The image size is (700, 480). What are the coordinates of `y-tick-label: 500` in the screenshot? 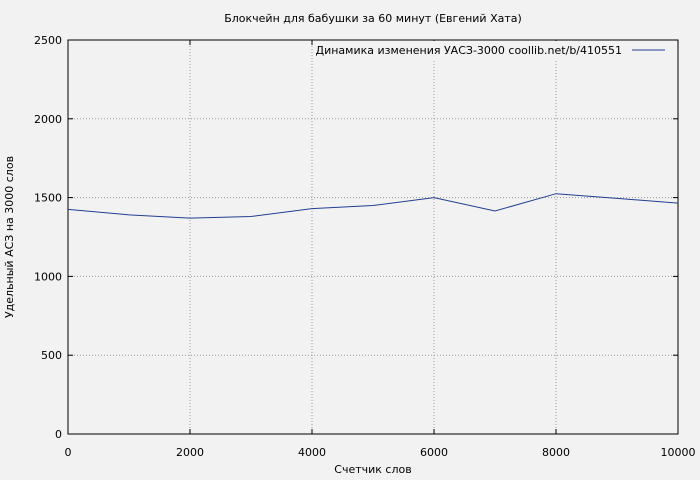 It's located at (51, 355).